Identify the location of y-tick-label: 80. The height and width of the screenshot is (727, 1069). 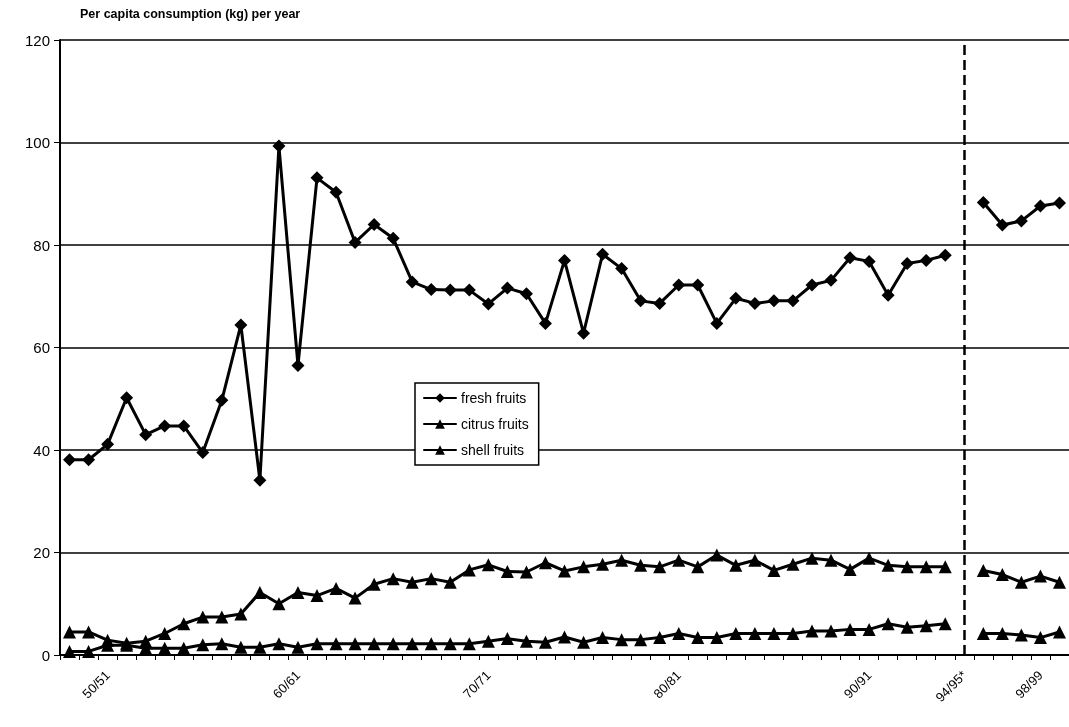
(41, 245).